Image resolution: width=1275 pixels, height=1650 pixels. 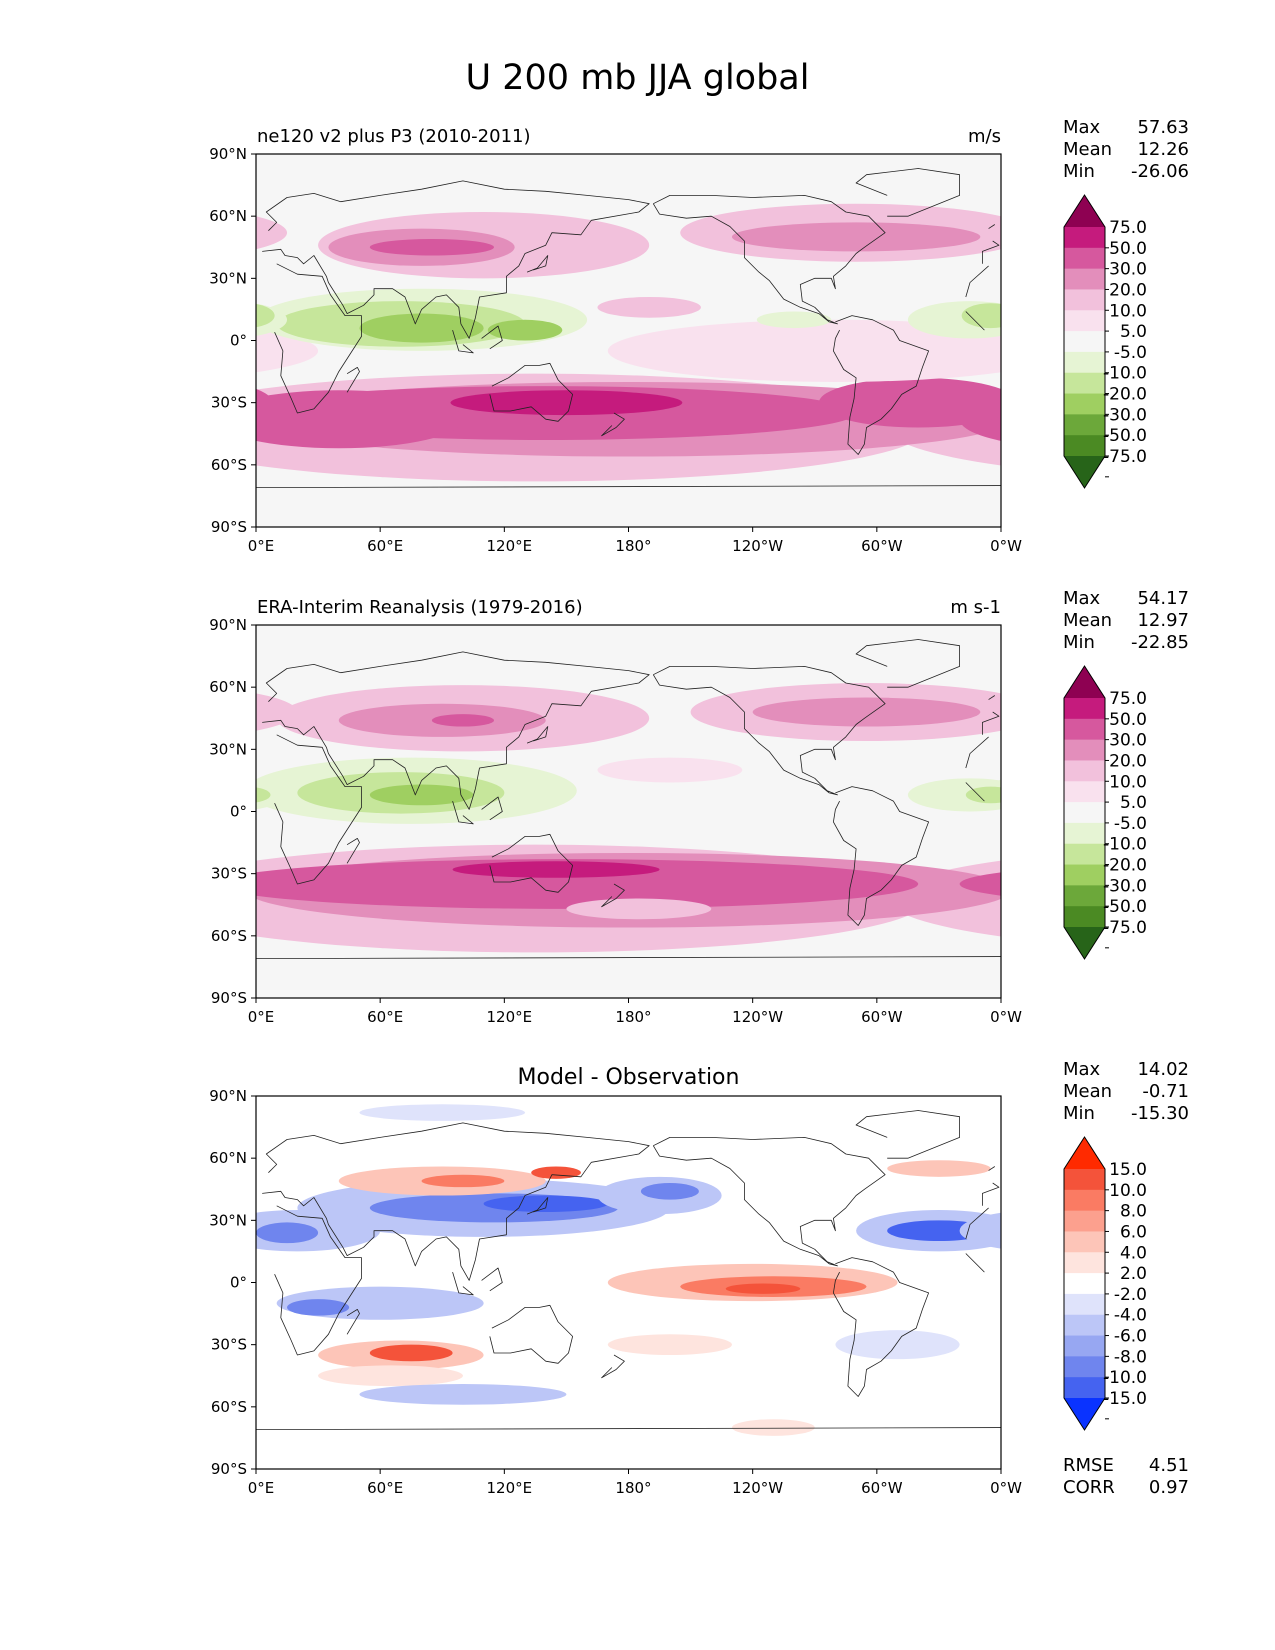 I want to click on antarctica-coast, so click(x=628, y=487).